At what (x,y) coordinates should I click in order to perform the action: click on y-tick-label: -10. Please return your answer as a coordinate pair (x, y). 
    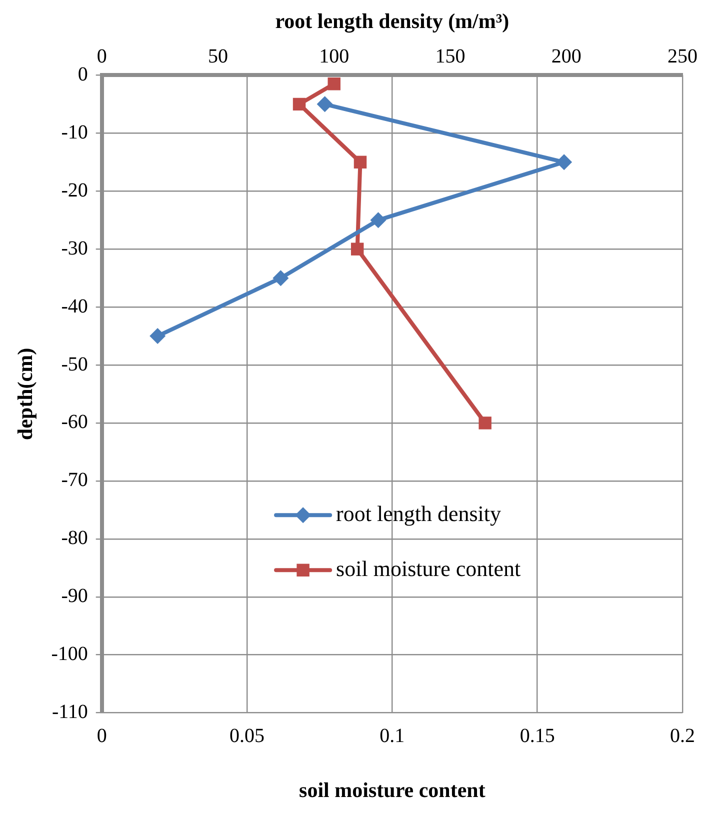
    Looking at the image, I should click on (74, 132).